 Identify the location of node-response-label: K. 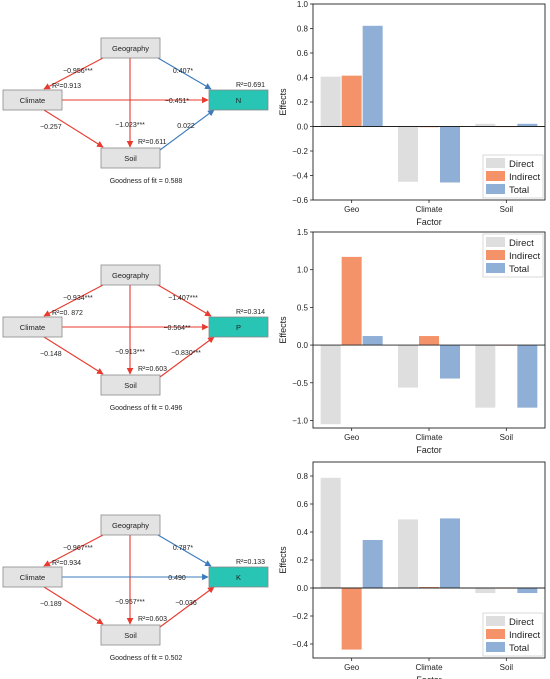
(238, 577).